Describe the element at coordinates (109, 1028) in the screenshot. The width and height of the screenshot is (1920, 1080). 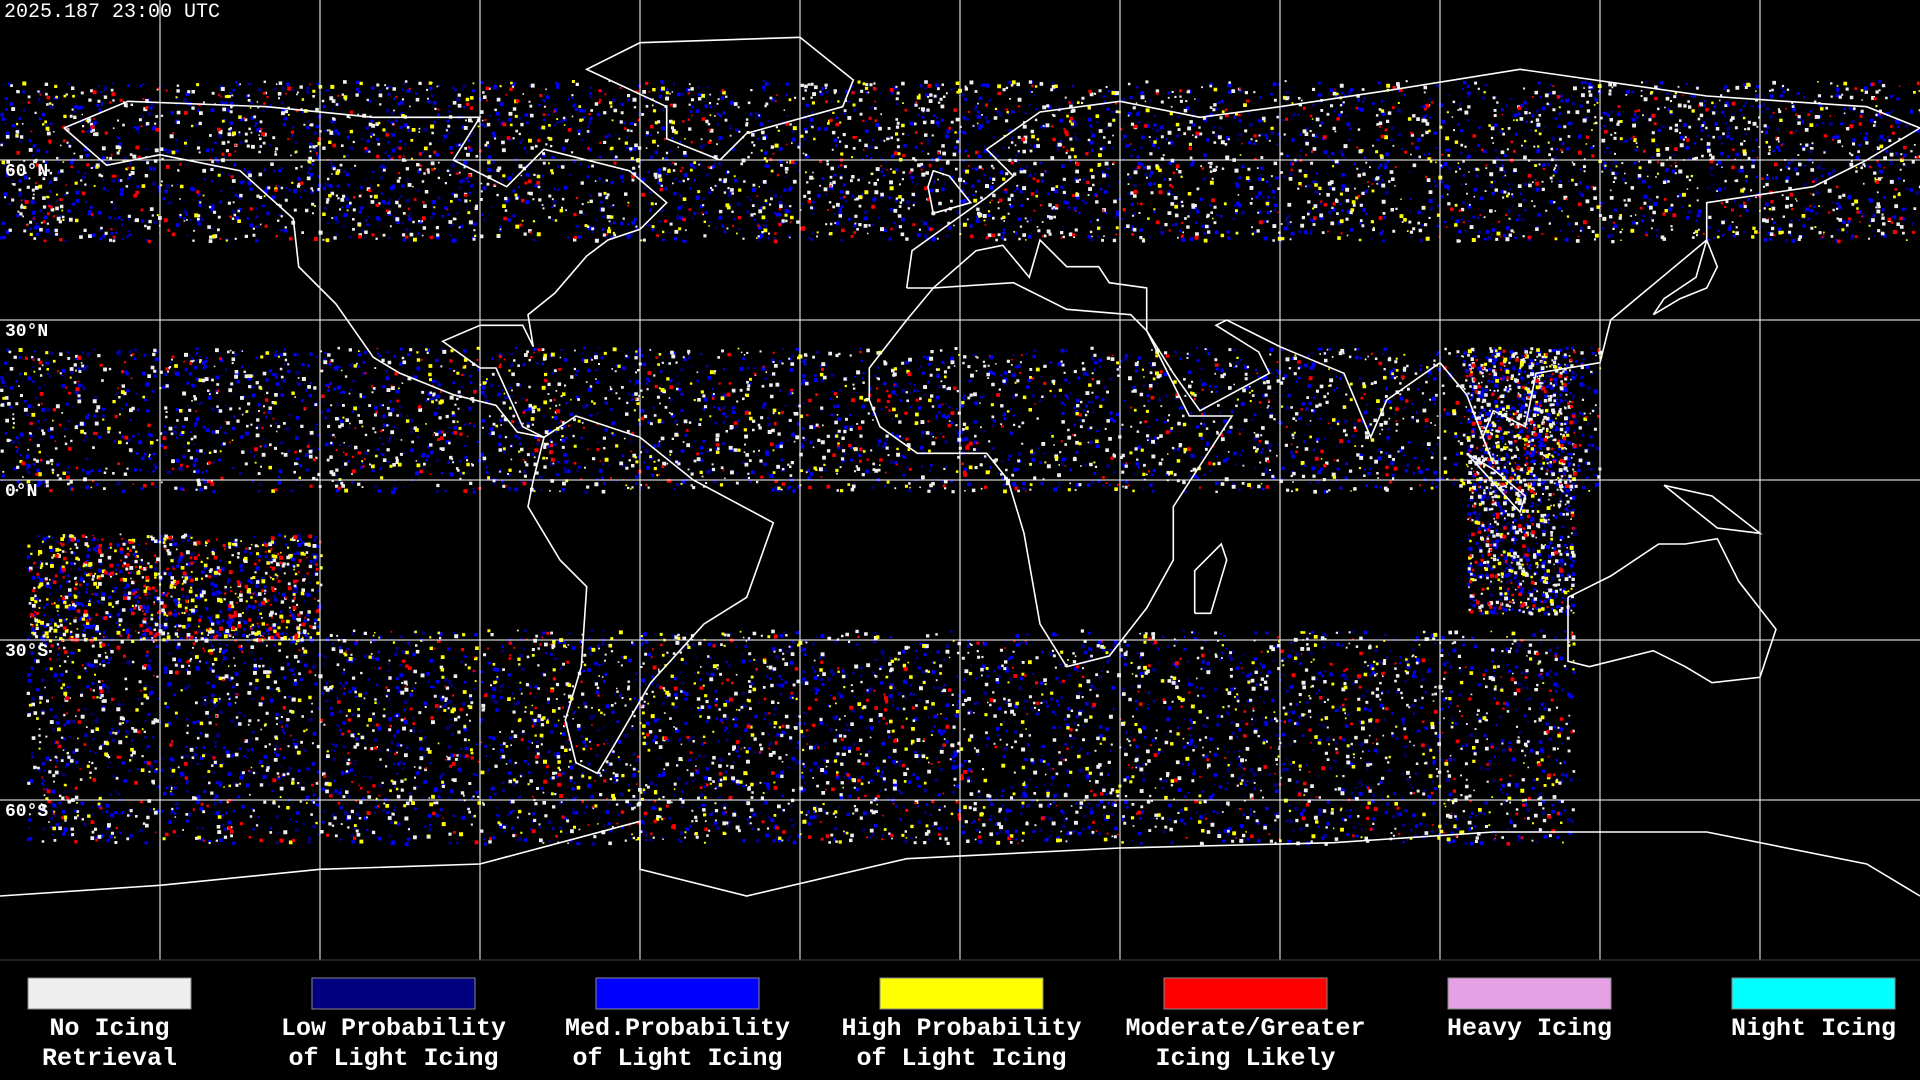
I see `legend-label: No Icing` at that location.